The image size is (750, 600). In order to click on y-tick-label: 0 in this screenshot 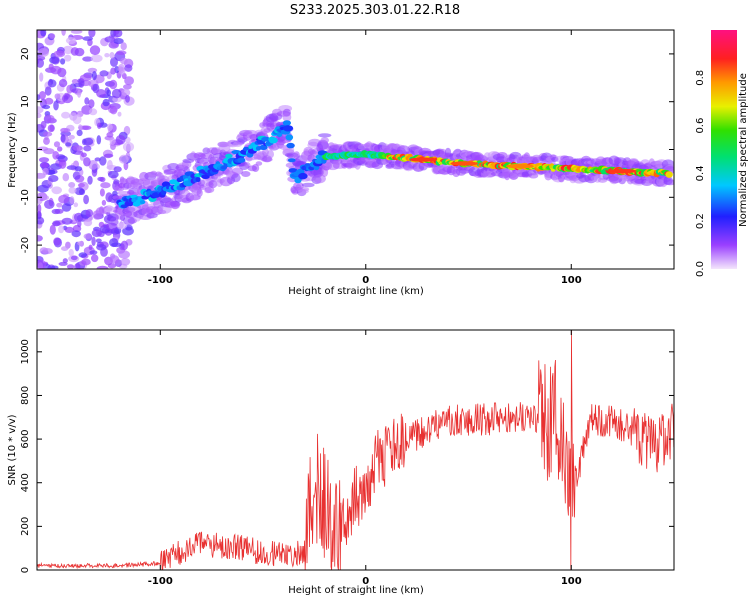, I will do `click(25, 149)`.